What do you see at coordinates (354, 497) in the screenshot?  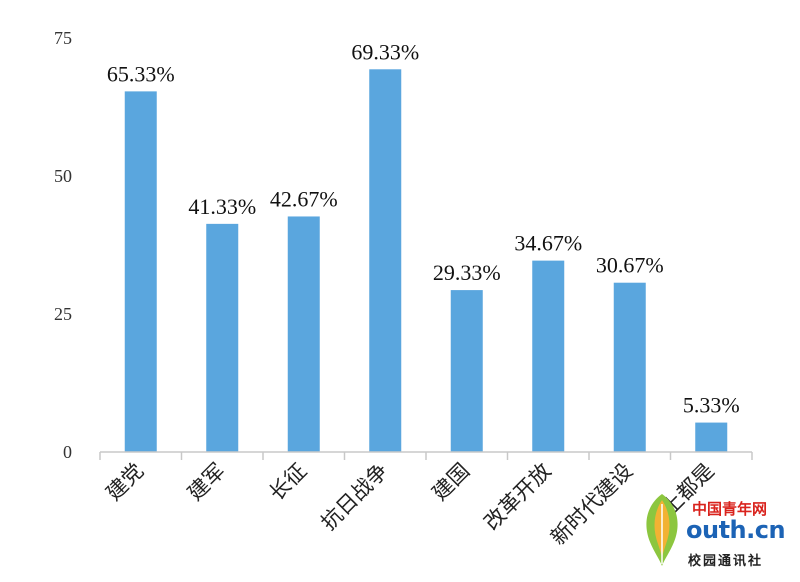 I see `category-label: 抗日战争` at bounding box center [354, 497].